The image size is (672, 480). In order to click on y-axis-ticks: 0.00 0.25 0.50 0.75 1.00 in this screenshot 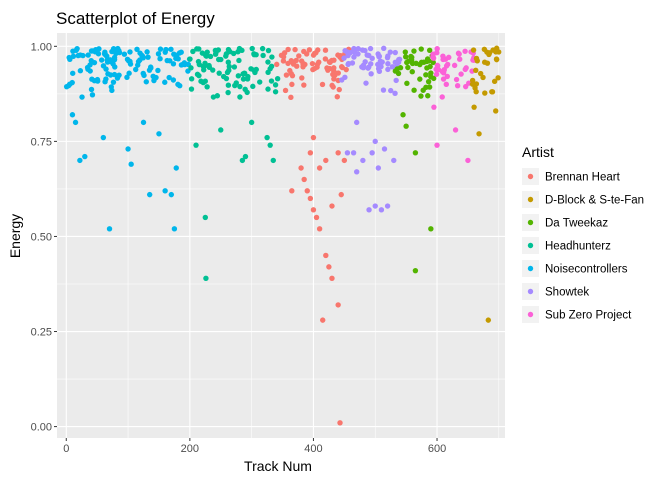, I will do `click(44, 237)`.